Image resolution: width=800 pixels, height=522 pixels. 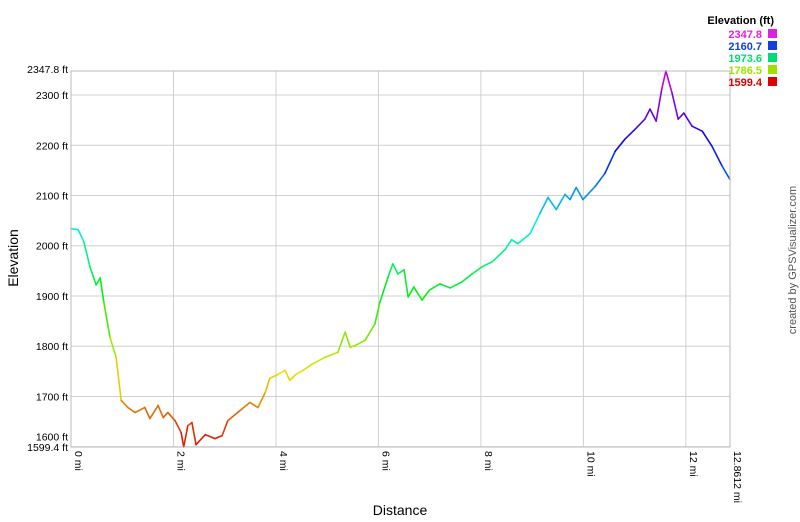 I want to click on y-axis-title: Elevation, so click(x=13, y=258).